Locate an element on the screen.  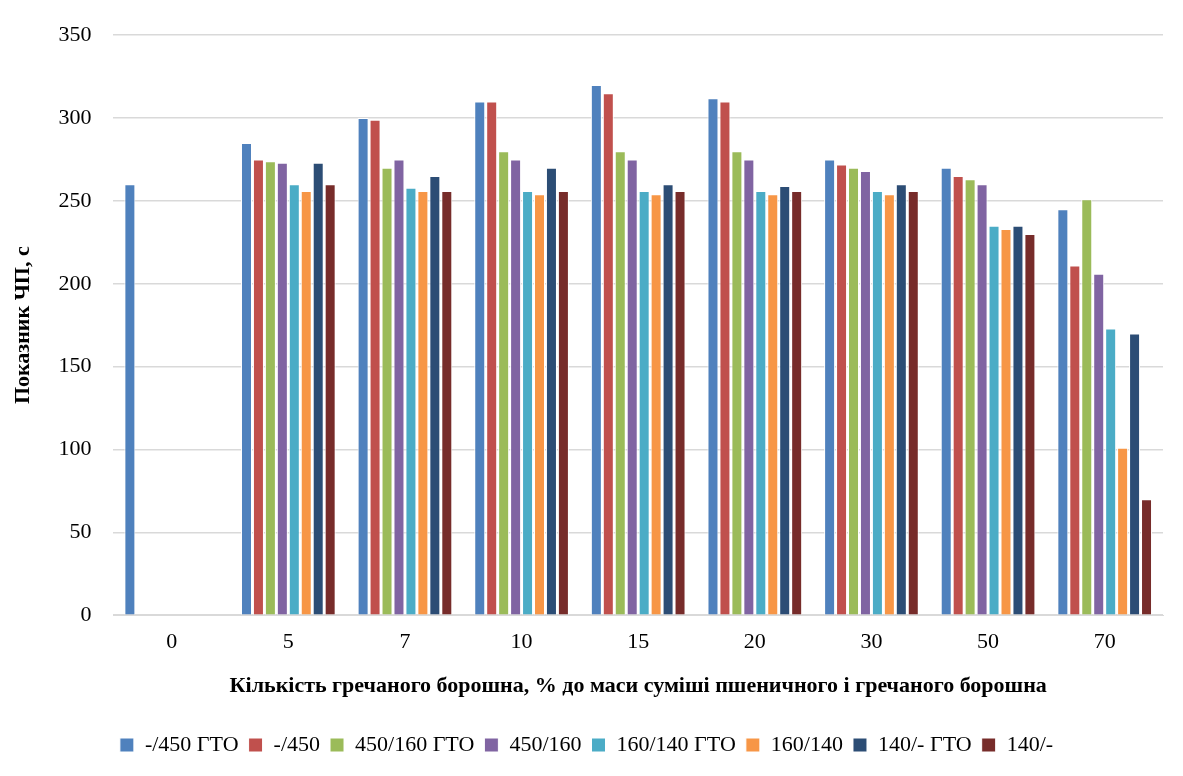
x-tick-label: 5 is located at coordinates (288, 641).